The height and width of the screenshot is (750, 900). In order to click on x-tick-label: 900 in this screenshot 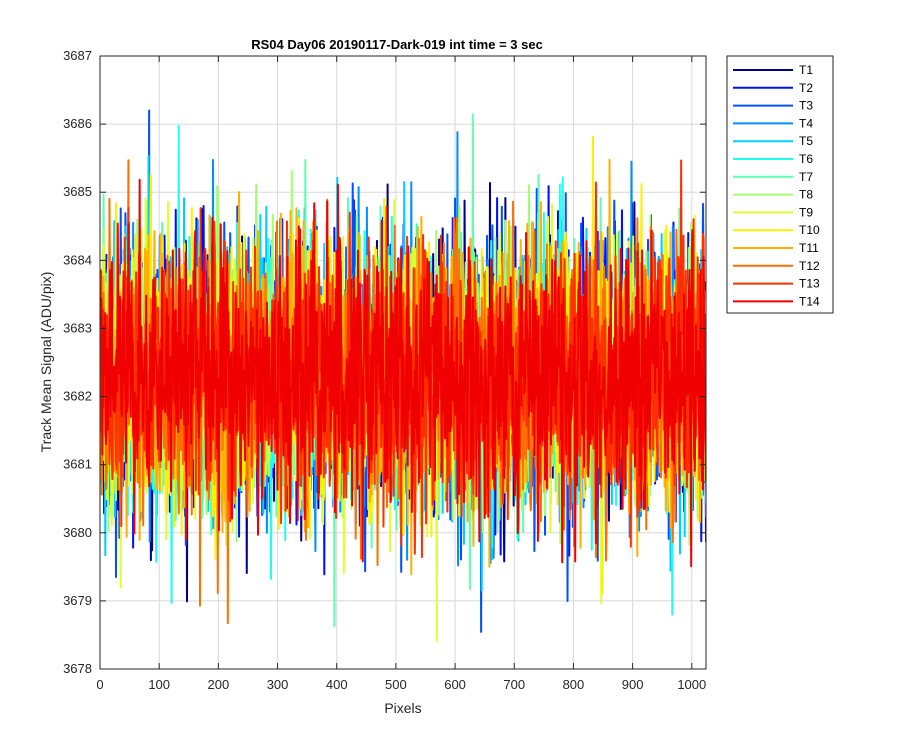, I will do `click(633, 684)`.